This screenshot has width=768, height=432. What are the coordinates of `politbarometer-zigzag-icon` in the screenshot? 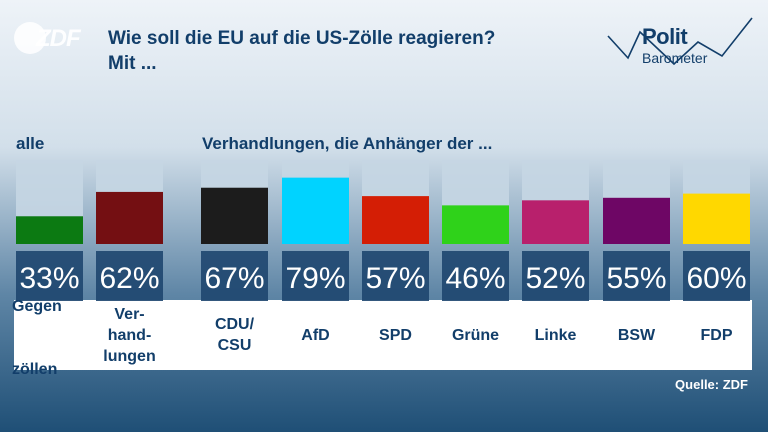 It's located at (680, 41).